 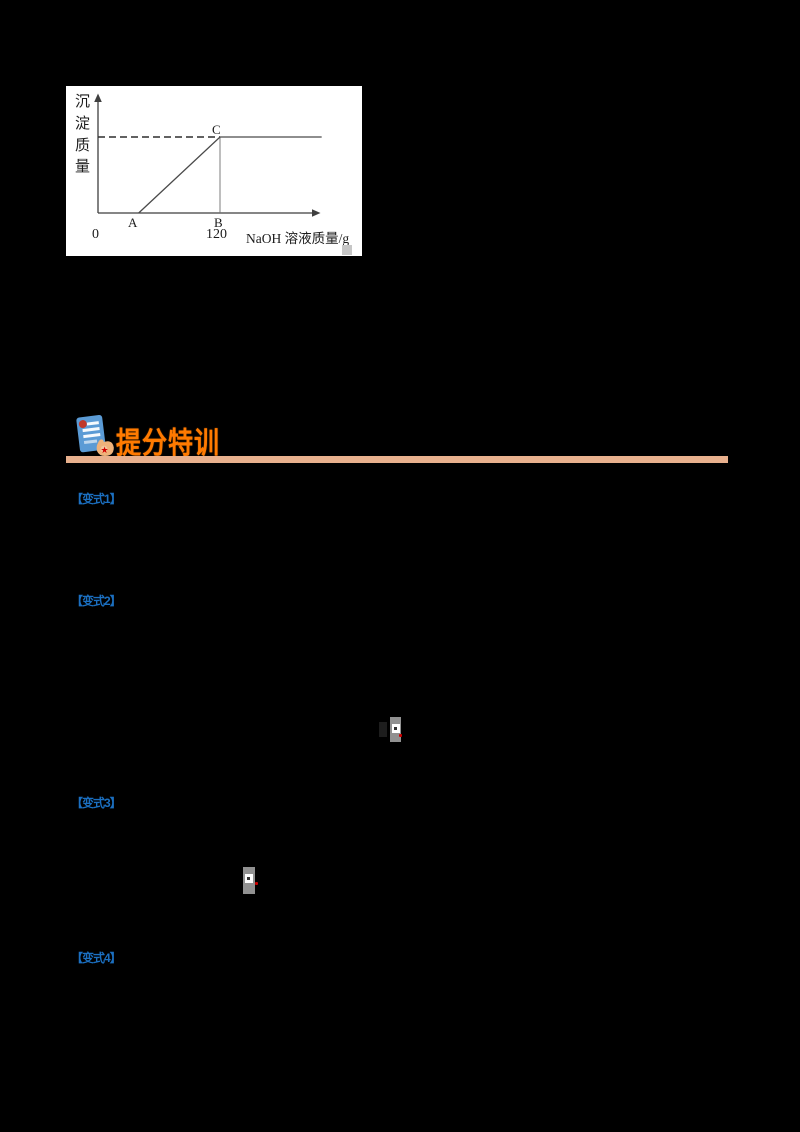 What do you see at coordinates (96, 601) in the screenshot?
I see `variation-label-2: 【变式2】` at bounding box center [96, 601].